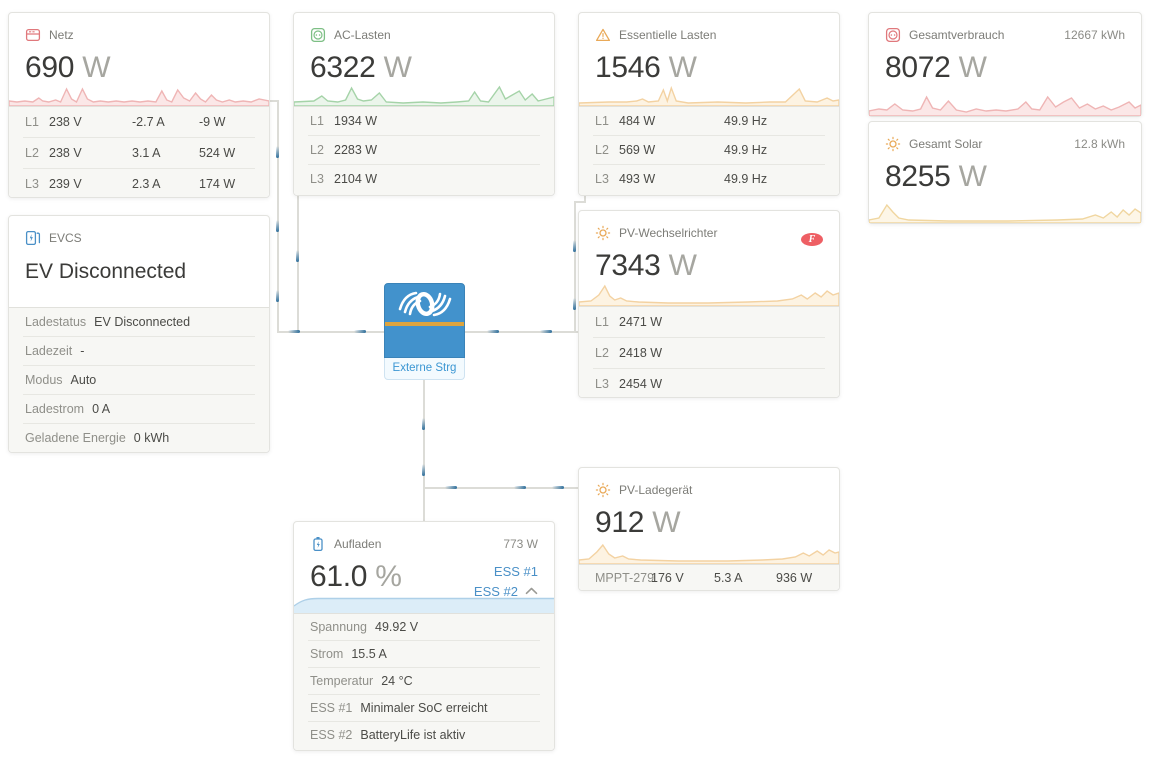  What do you see at coordinates (65, 184) in the screenshot?
I see `table-cell: 239 V` at bounding box center [65, 184].